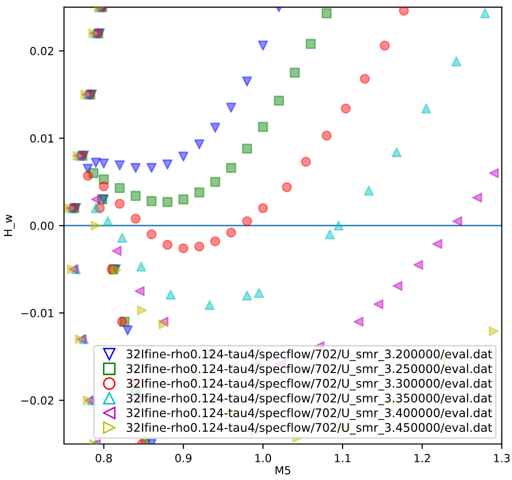 The image size is (512, 480). What do you see at coordinates (502, 458) in the screenshot?
I see `x-tick-label: 1.3` at bounding box center [502, 458].